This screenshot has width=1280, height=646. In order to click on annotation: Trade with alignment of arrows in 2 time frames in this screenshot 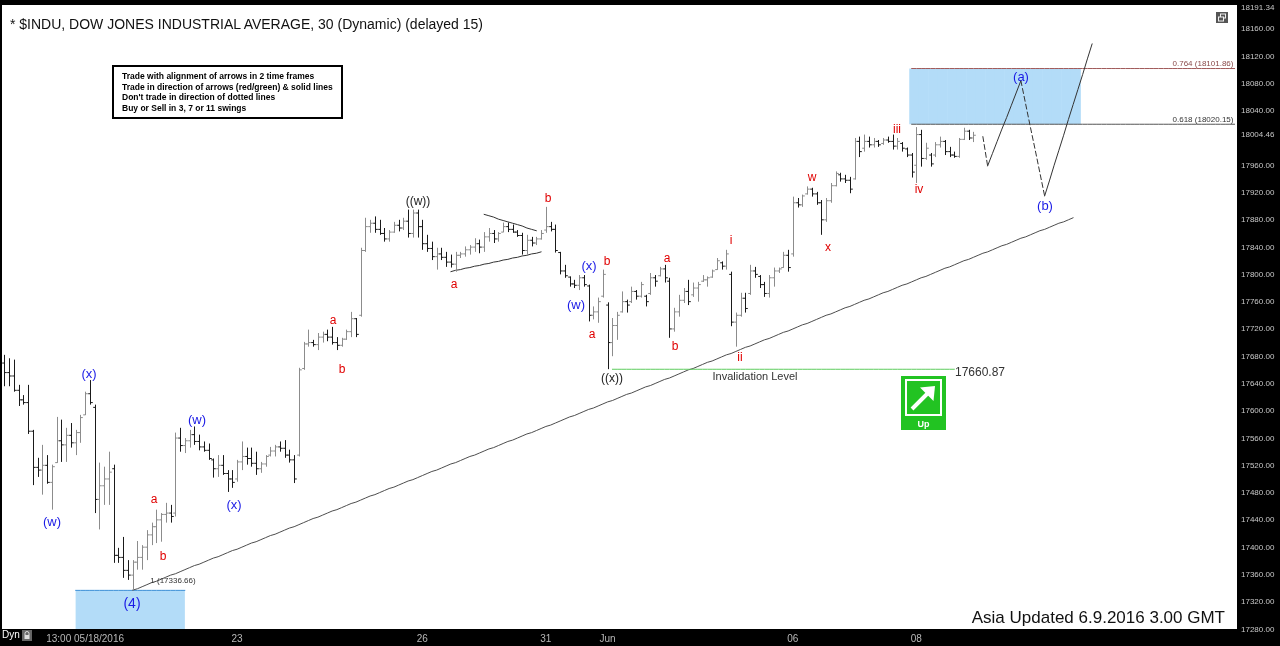, I will do `click(219, 76)`.